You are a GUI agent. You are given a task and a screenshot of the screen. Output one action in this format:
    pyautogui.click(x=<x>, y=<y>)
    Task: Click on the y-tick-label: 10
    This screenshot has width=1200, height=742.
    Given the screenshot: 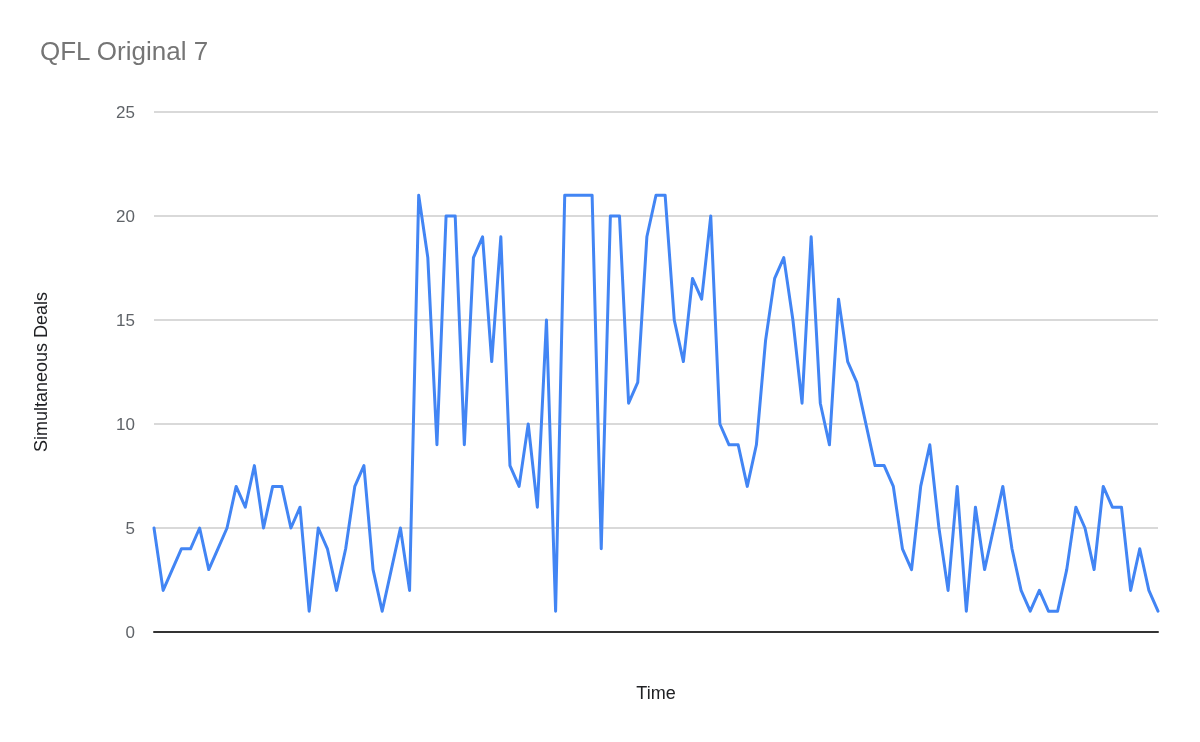 What is the action you would take?
    pyautogui.click(x=125, y=424)
    